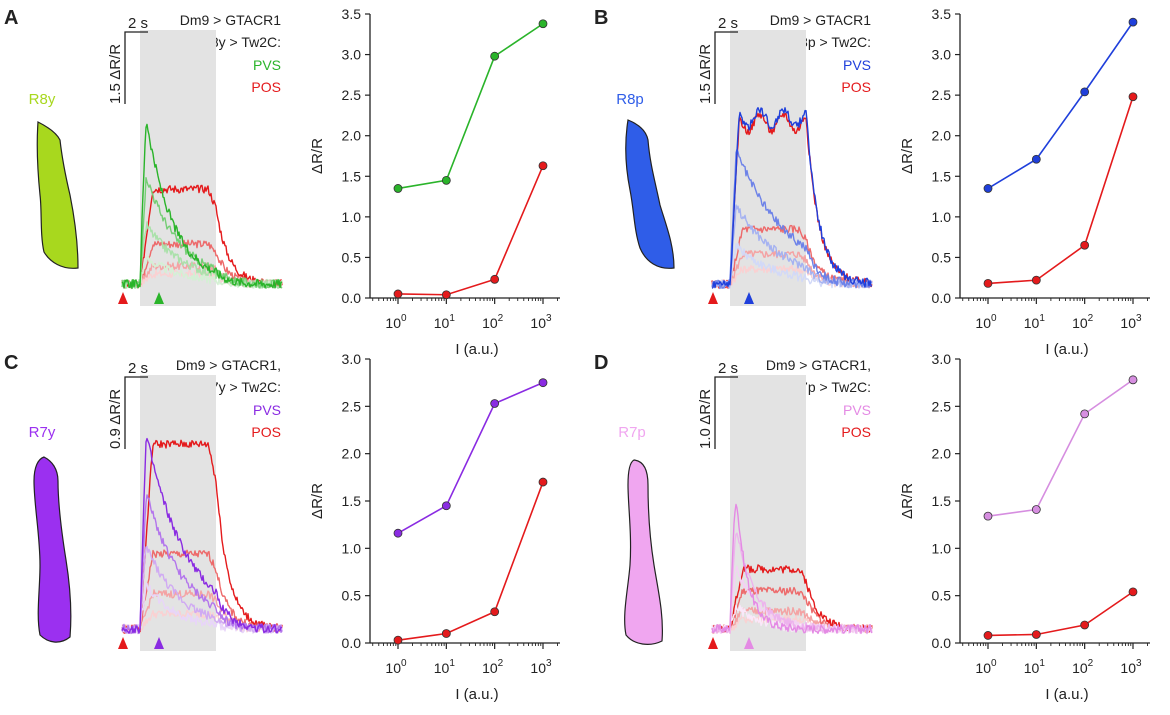 The image size is (1170, 715). I want to click on x-tick-label: 10², so click(493, 667).